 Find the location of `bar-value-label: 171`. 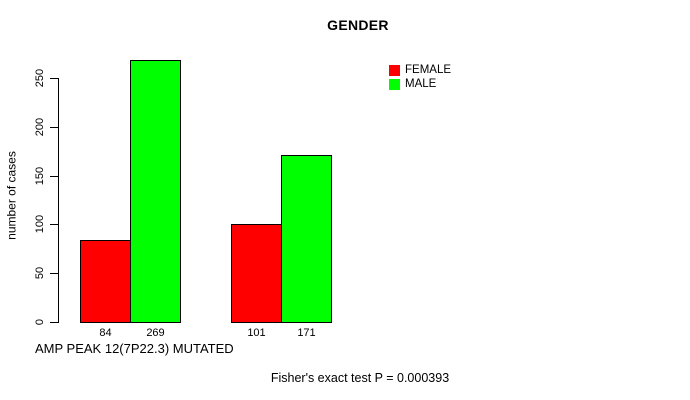

bar-value-label: 171 is located at coordinates (306, 333).